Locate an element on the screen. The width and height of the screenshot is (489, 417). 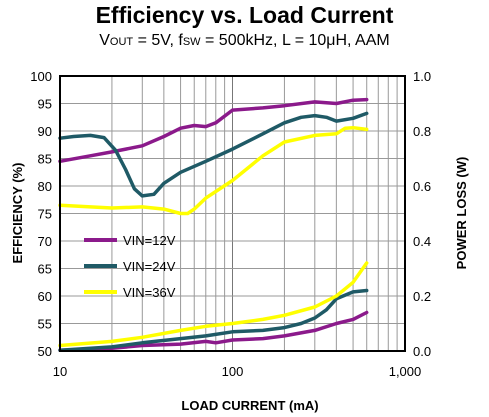
y-tick-label-right: 0.4 is located at coordinates (422, 241).